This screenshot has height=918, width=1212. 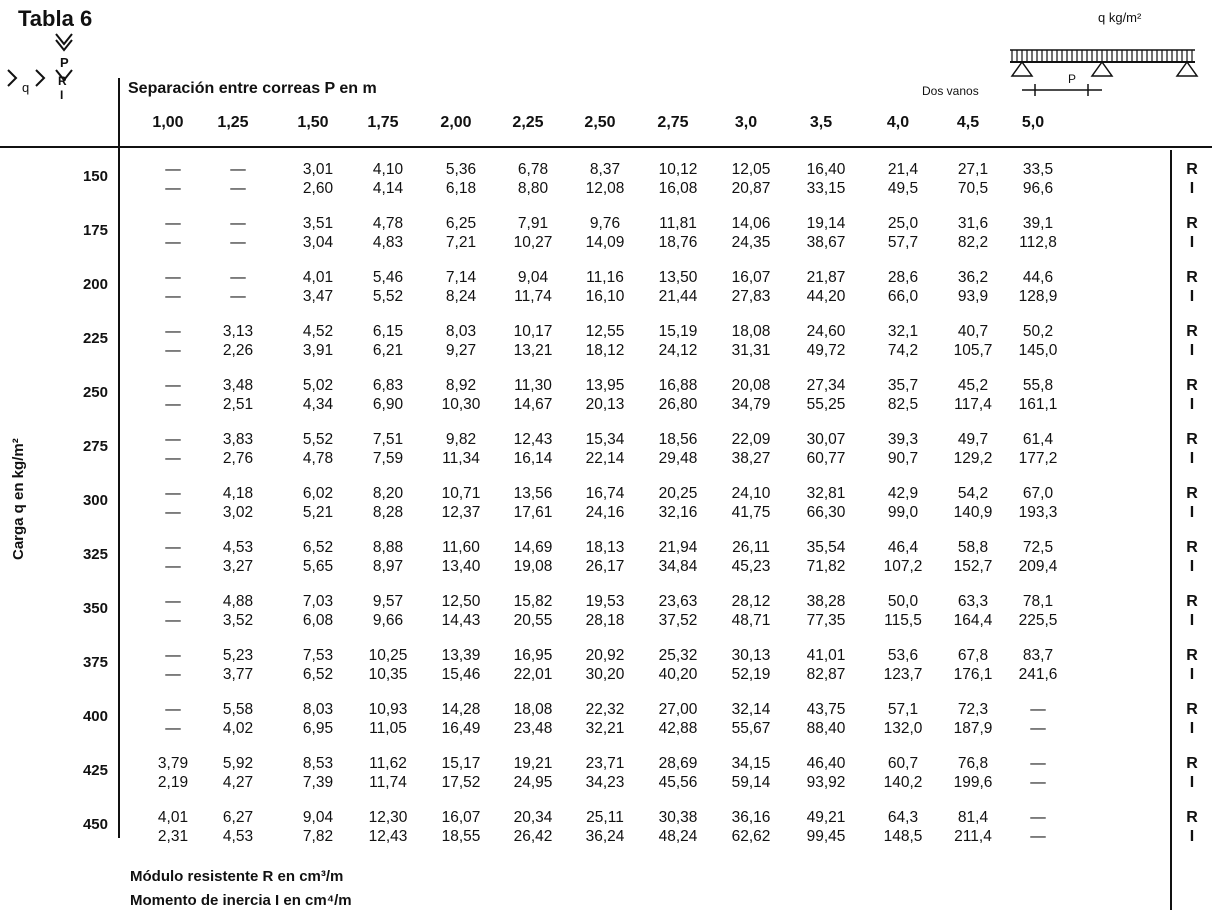 What do you see at coordinates (238, 512) in the screenshot?
I see `cell-inertia: 3,02` at bounding box center [238, 512].